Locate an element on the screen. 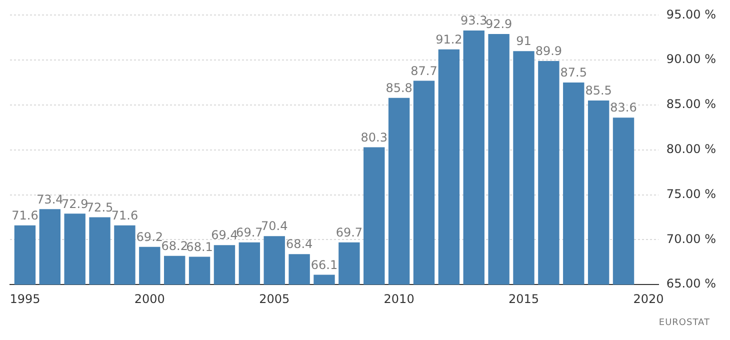 This screenshot has height=340, width=730. x-tick-label: 2010 is located at coordinates (399, 299).